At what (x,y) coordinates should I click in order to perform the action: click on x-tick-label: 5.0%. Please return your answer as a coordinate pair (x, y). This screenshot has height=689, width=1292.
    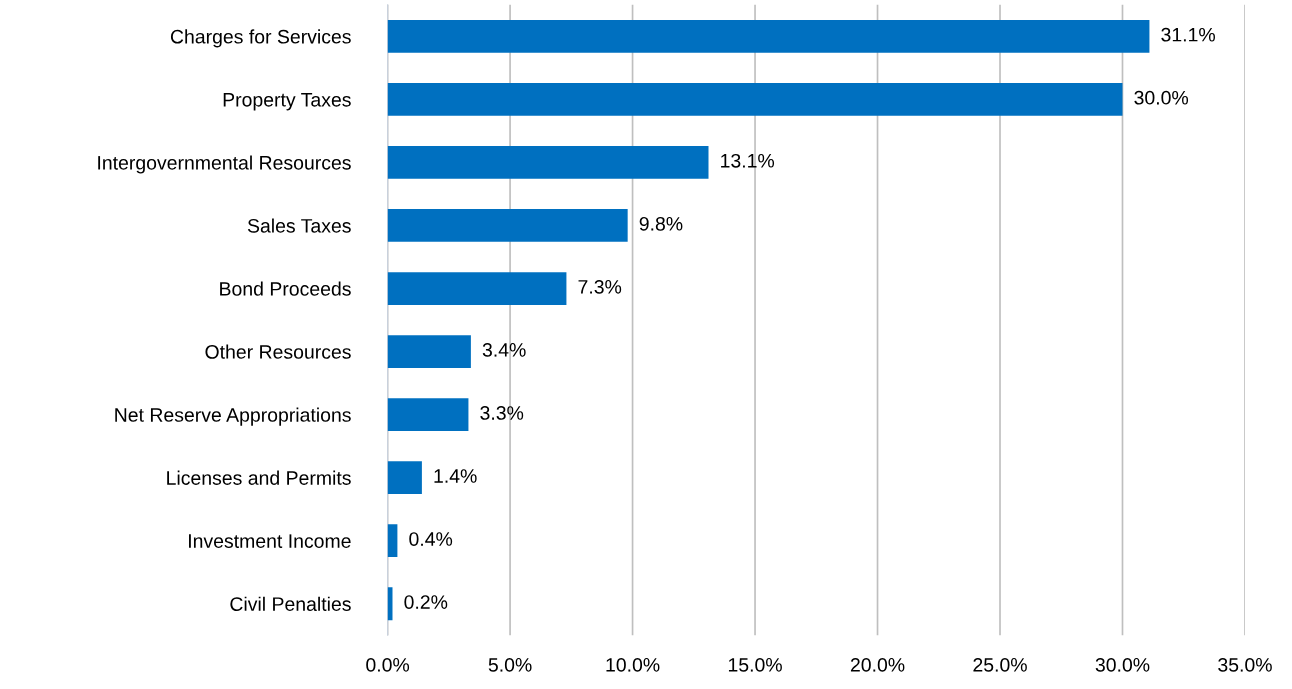
    Looking at the image, I should click on (510, 664).